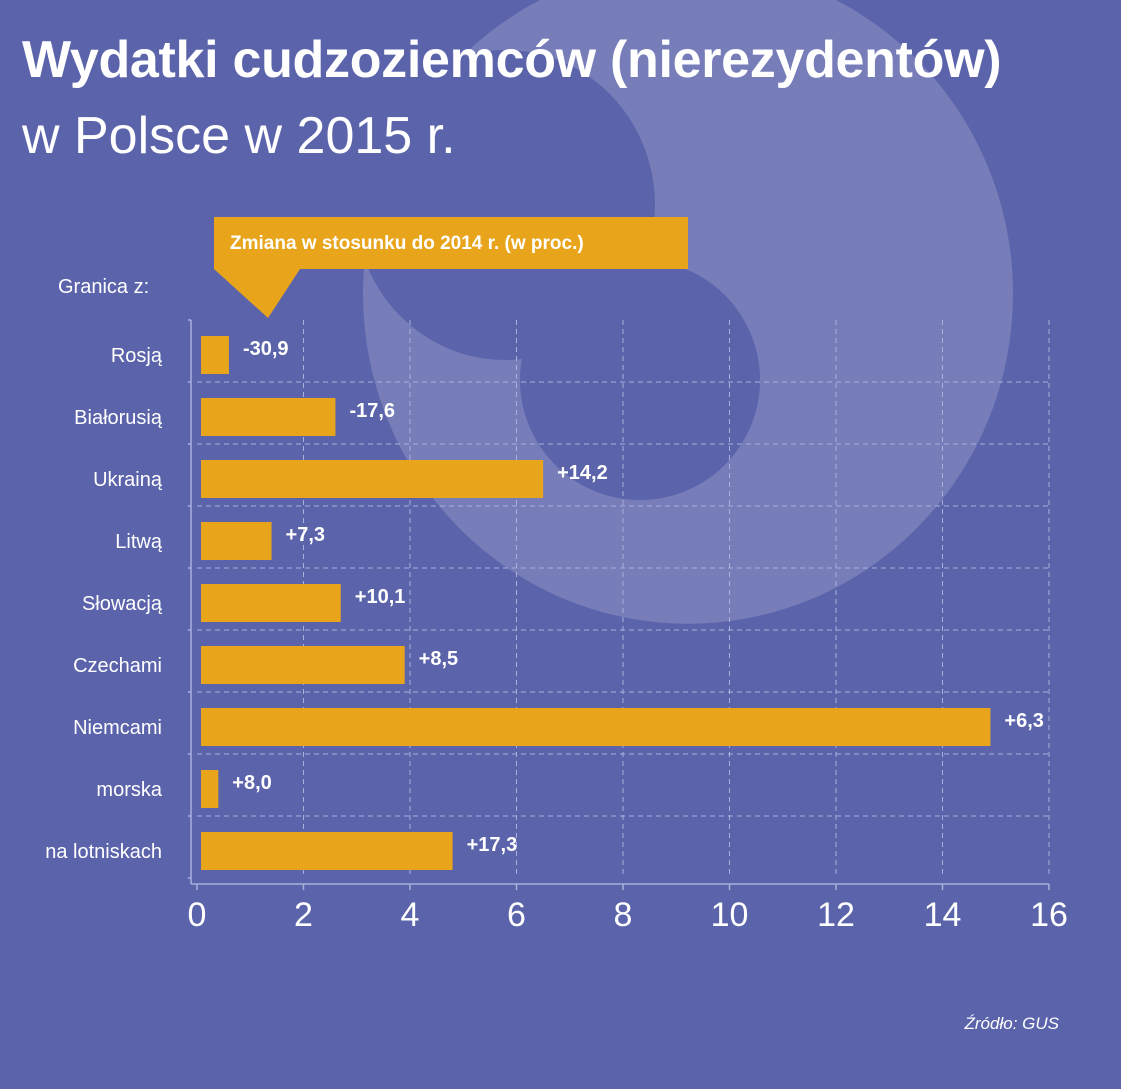 This screenshot has height=1089, width=1121. I want to click on x-tick-label: 12, so click(836, 915).